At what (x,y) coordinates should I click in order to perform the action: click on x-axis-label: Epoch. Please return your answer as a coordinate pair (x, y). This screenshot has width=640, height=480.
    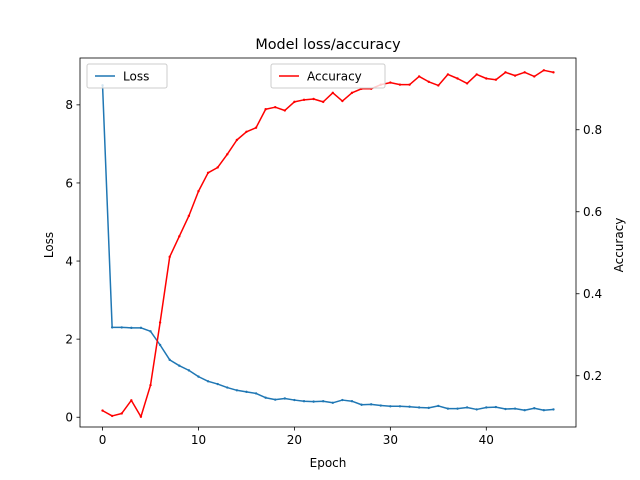
    Looking at the image, I should click on (328, 463).